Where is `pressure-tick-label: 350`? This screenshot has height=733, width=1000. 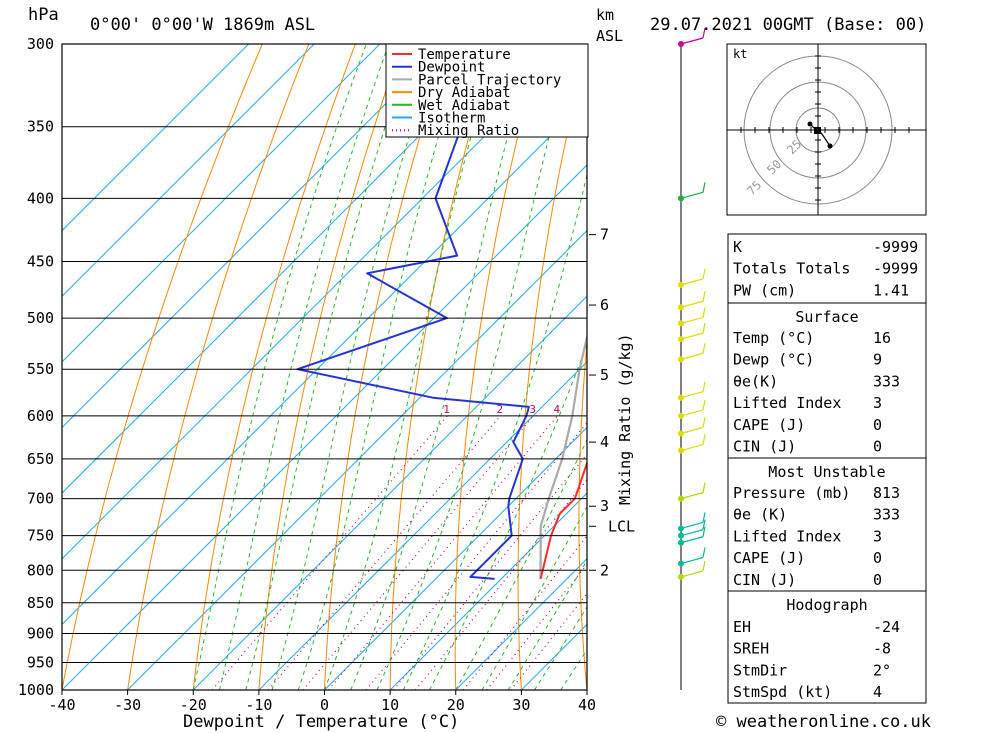 pressure-tick-label: 350 is located at coordinates (40, 127).